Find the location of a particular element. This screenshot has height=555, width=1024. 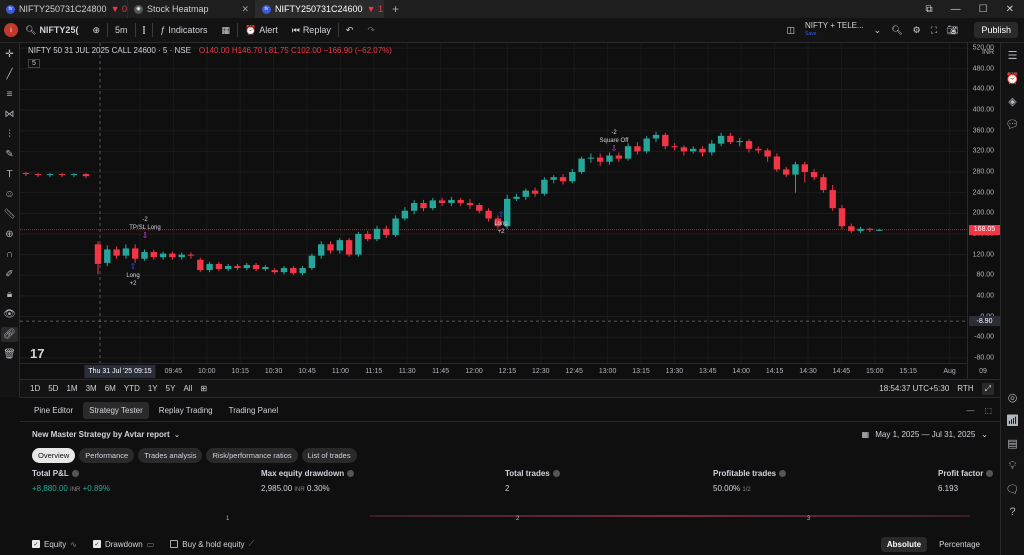

zoom-icon: ⊕ is located at coordinates (9, 234).